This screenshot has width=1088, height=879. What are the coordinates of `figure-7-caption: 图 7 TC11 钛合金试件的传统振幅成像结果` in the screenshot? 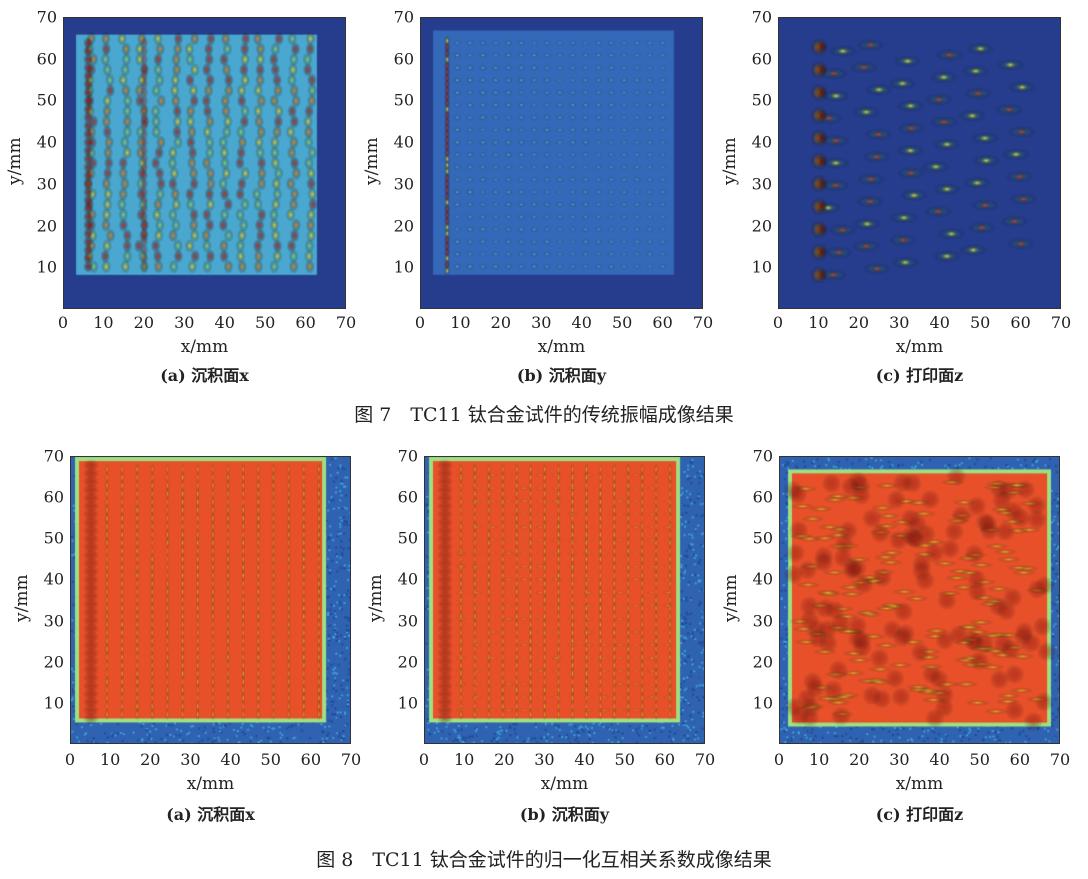 It's located at (544, 415).